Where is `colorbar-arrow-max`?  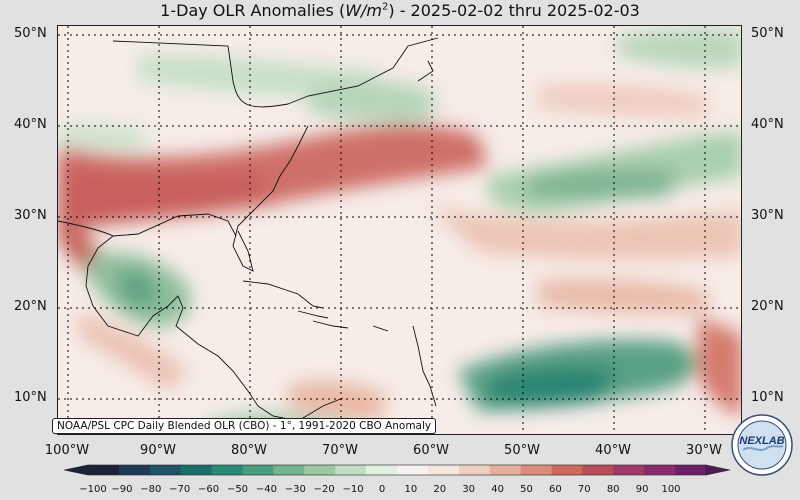
colorbar-arrow-max is located at coordinates (718, 470).